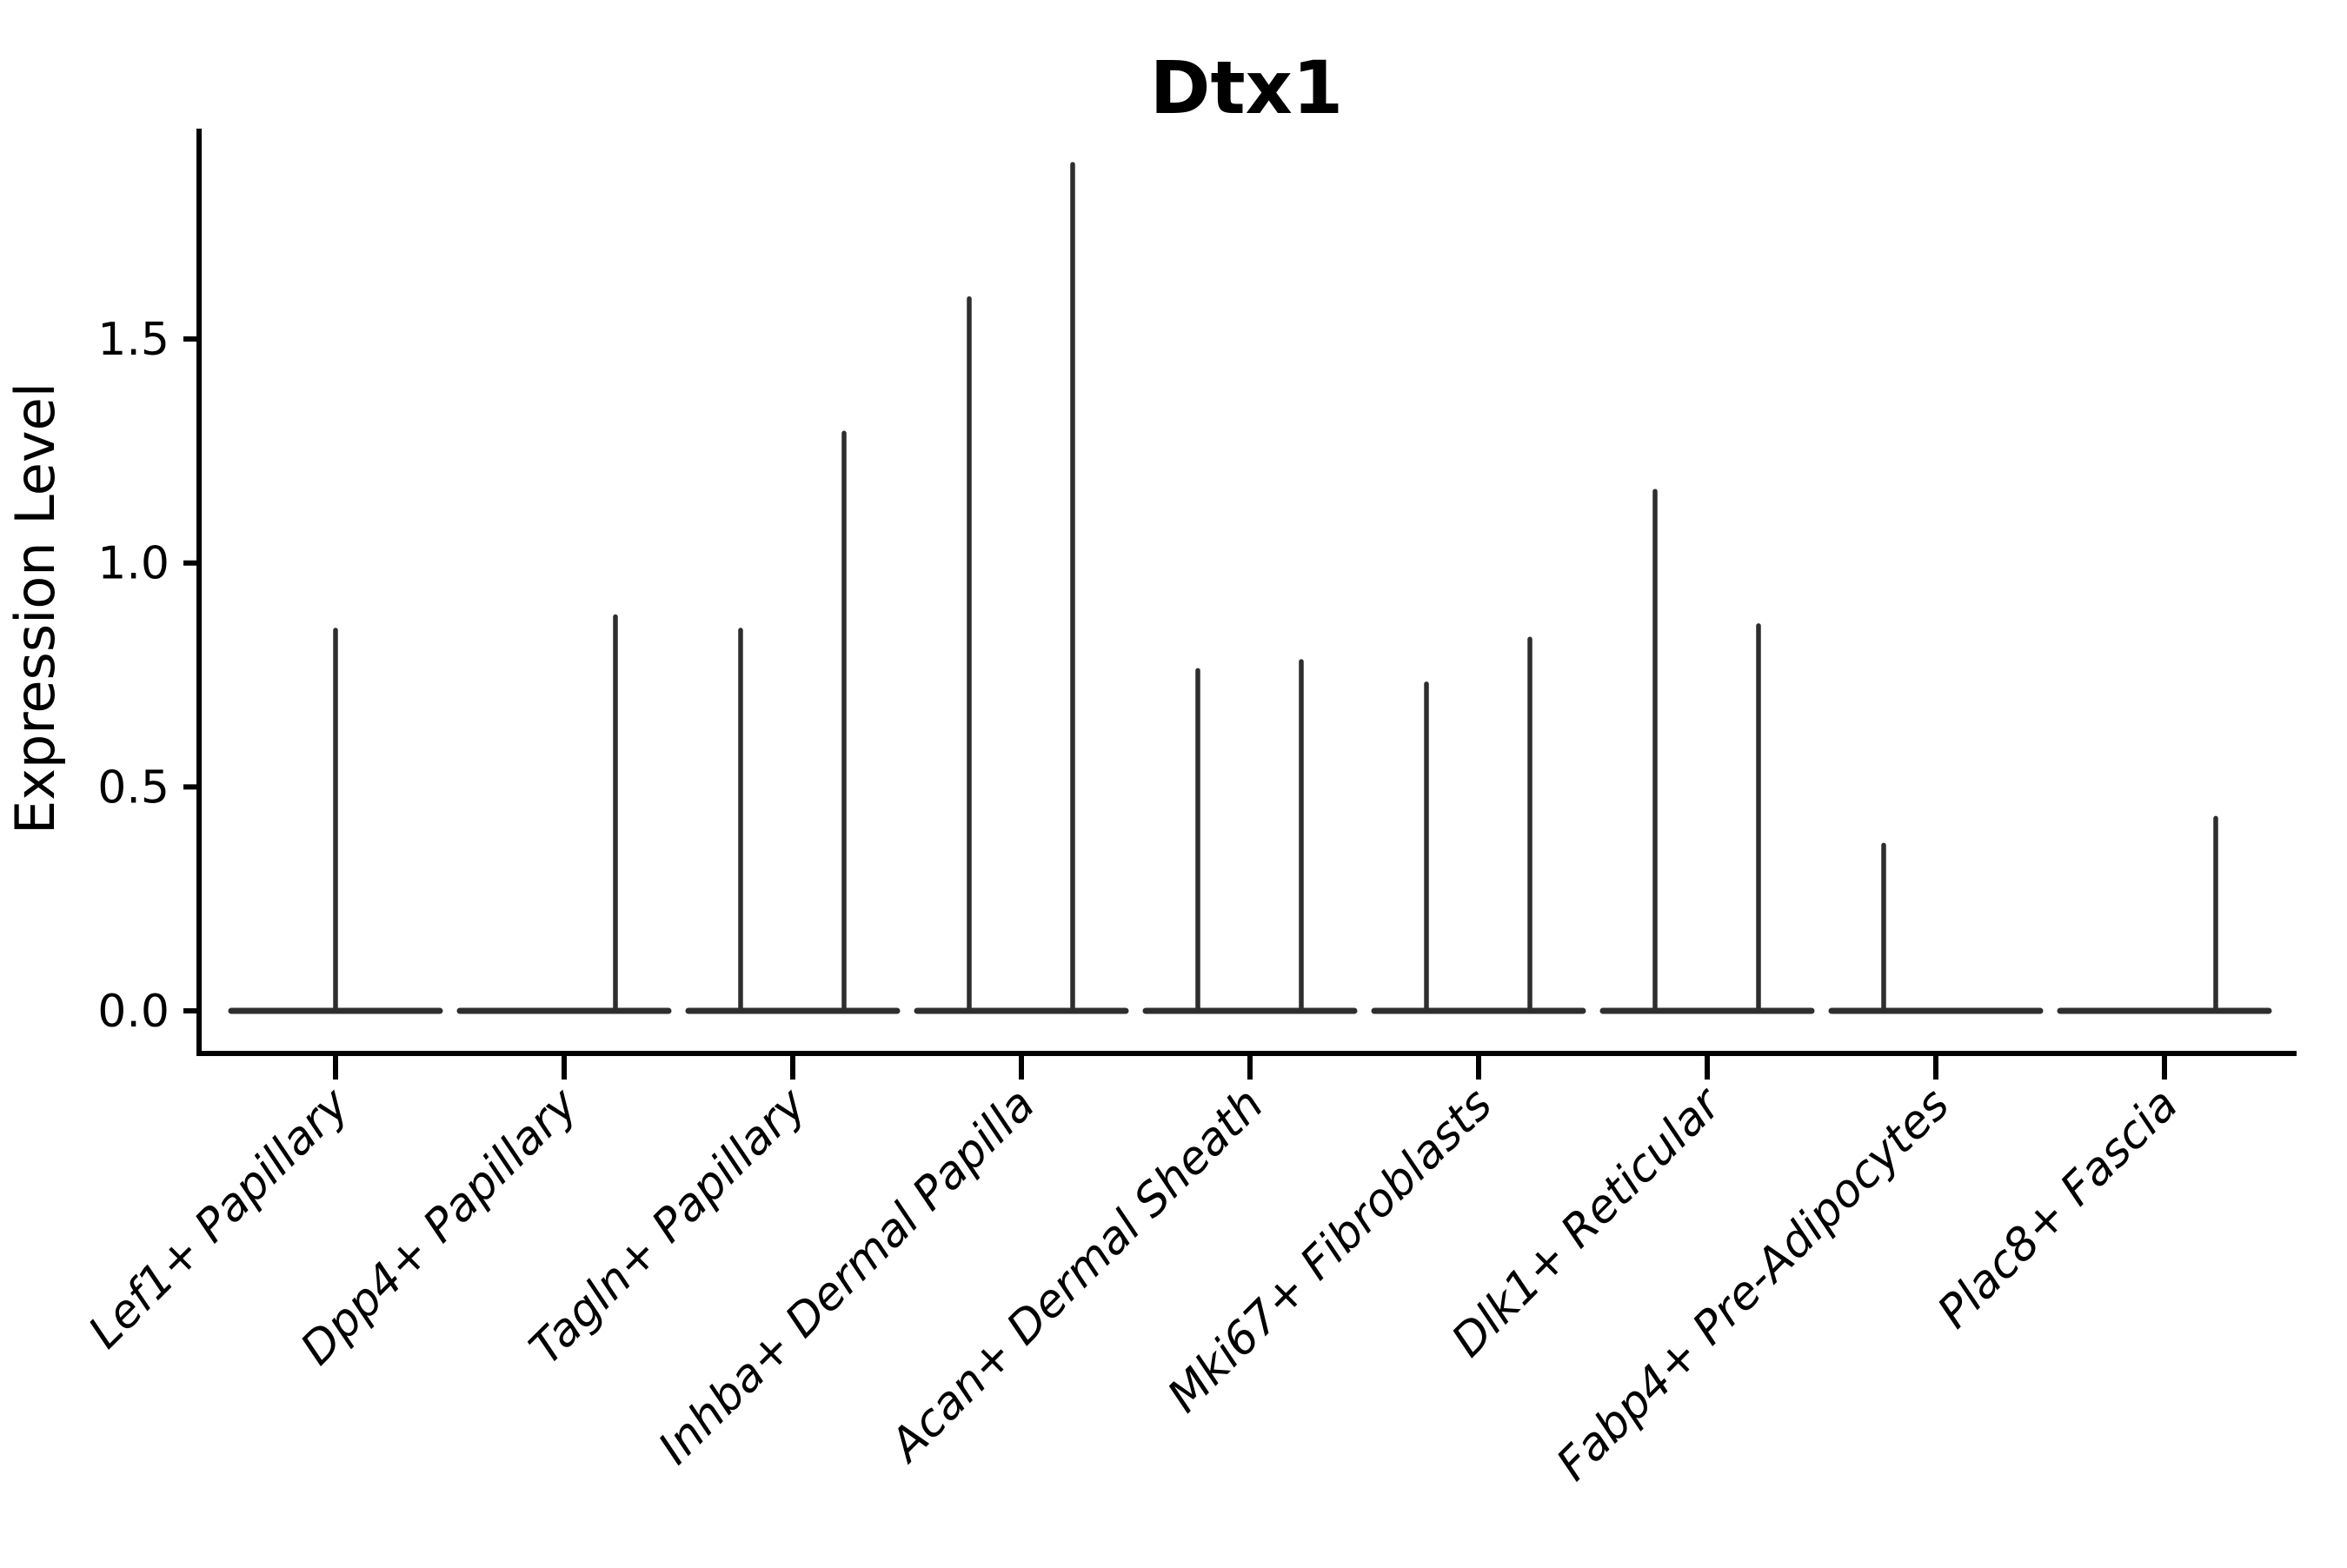 The height and width of the screenshot is (1568, 2347). I want to click on y-axis-label: Expression Level, so click(35, 608).